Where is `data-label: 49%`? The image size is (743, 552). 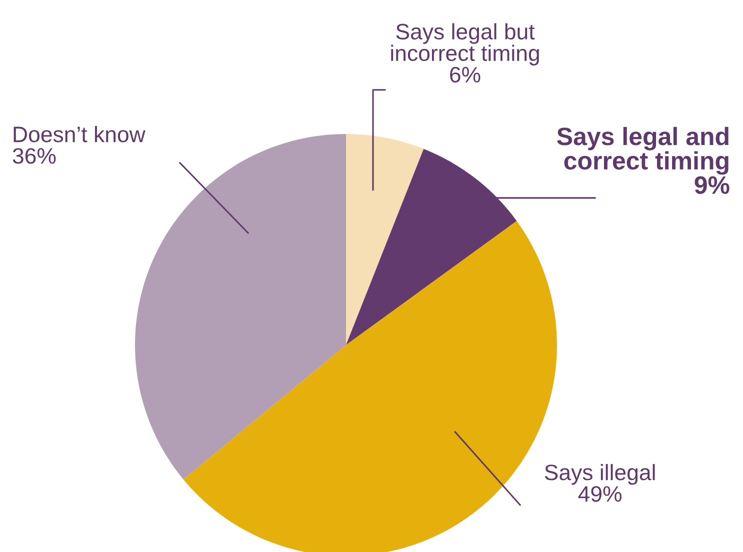 data-label: 49% is located at coordinates (600, 494).